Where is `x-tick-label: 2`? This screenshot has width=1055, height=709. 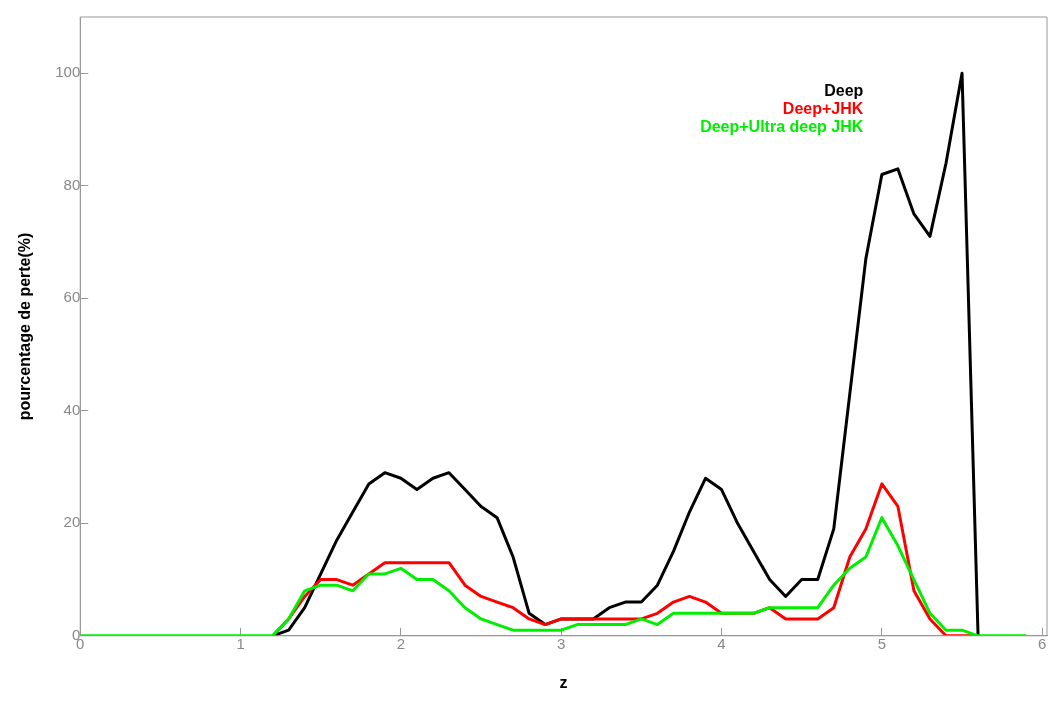 x-tick-label: 2 is located at coordinates (401, 643).